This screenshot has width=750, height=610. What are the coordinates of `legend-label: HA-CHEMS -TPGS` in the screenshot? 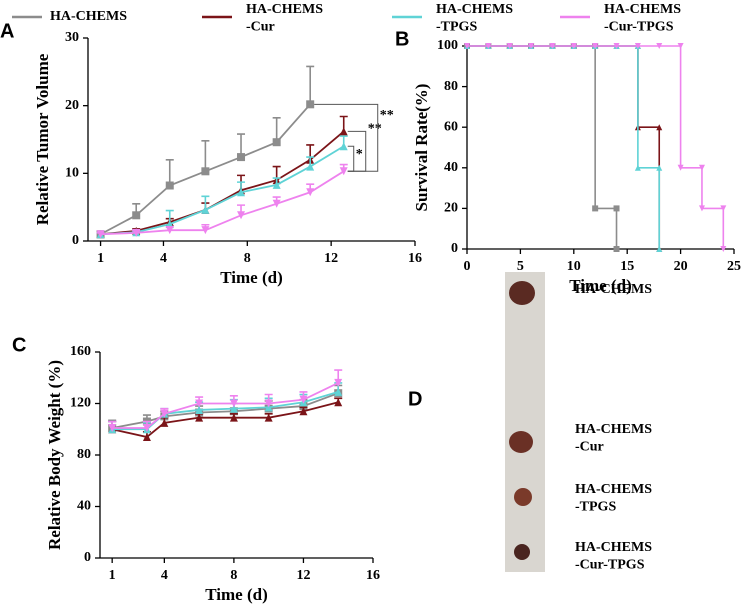 It's located at (474, 18).